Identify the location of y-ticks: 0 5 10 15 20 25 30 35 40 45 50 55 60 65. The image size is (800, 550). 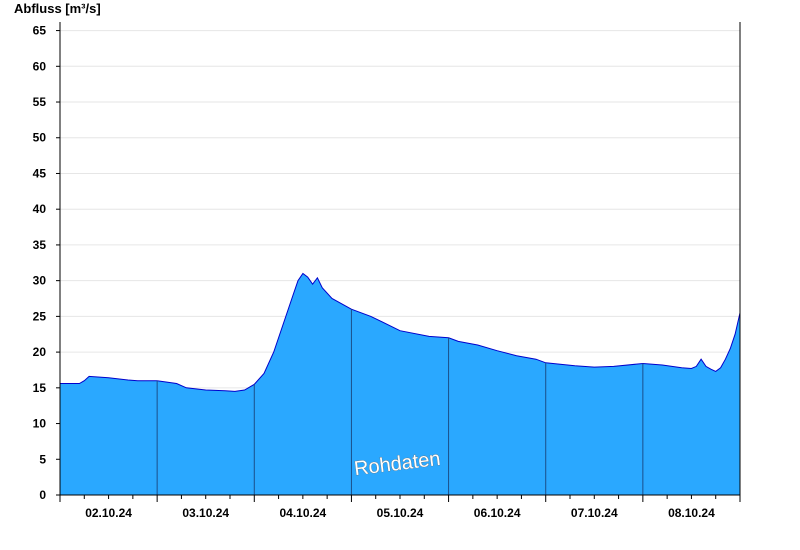
(46, 263).